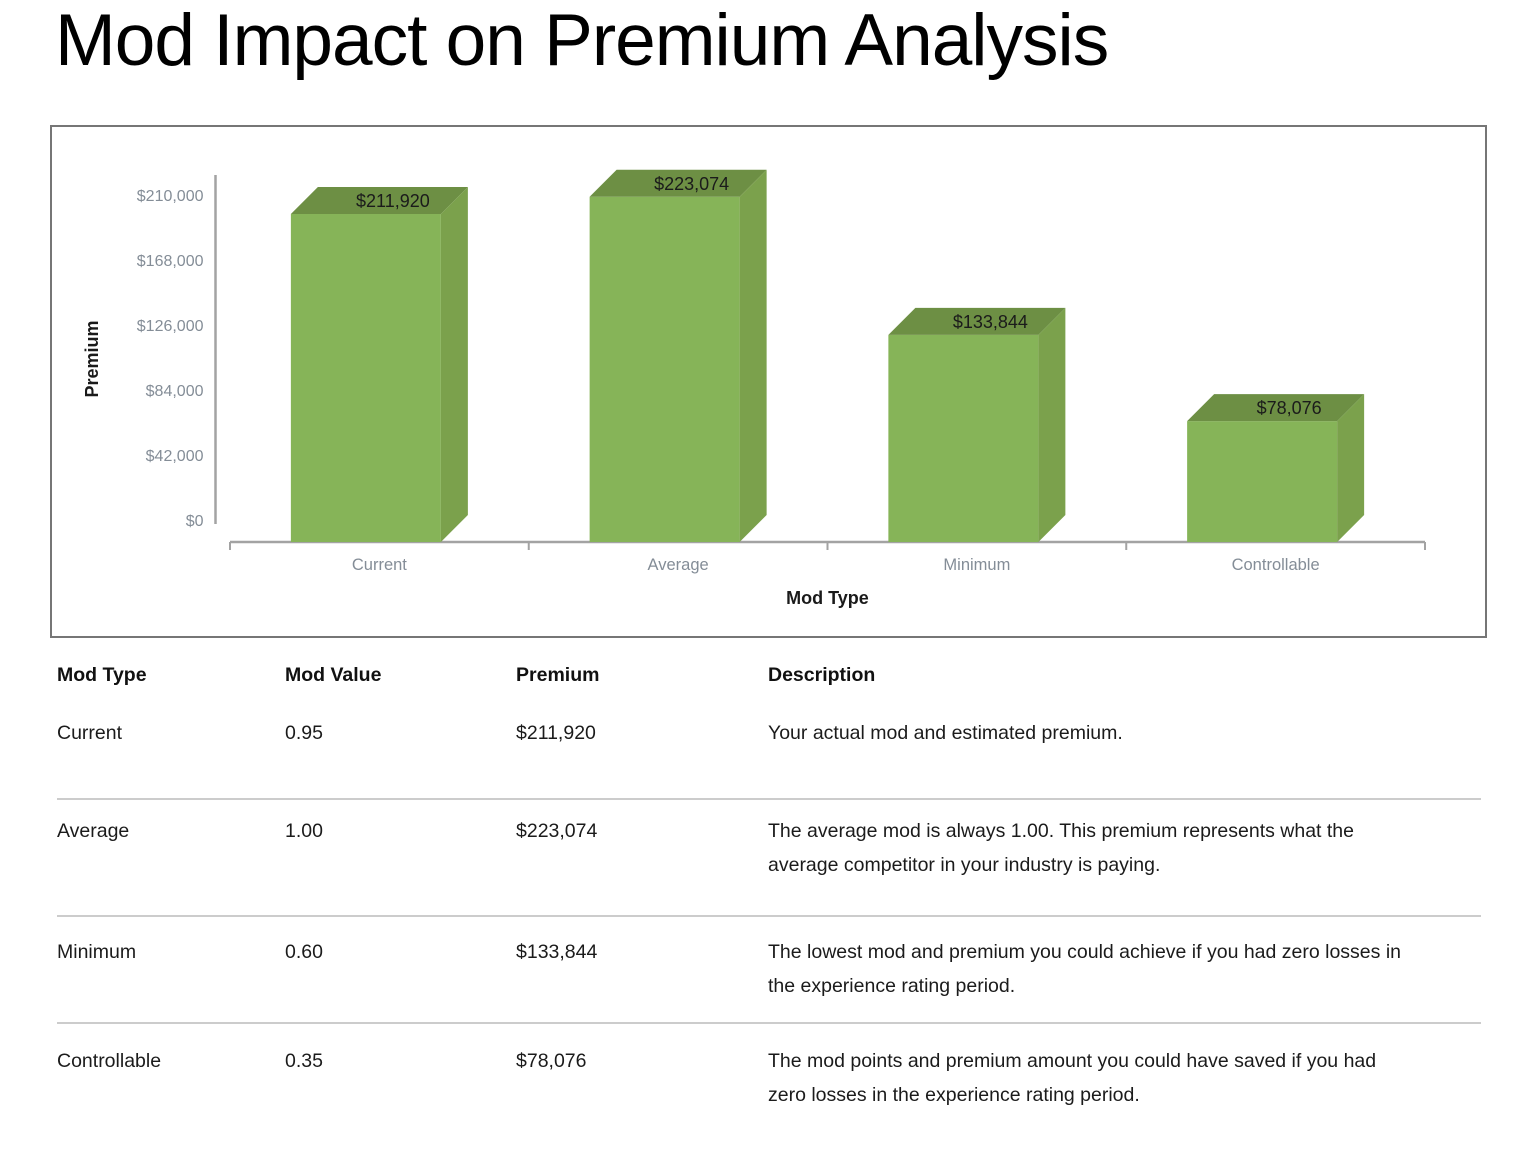 This screenshot has height=1152, width=1536. Describe the element at coordinates (558, 675) in the screenshot. I see `col-header-premium: Premium` at that location.